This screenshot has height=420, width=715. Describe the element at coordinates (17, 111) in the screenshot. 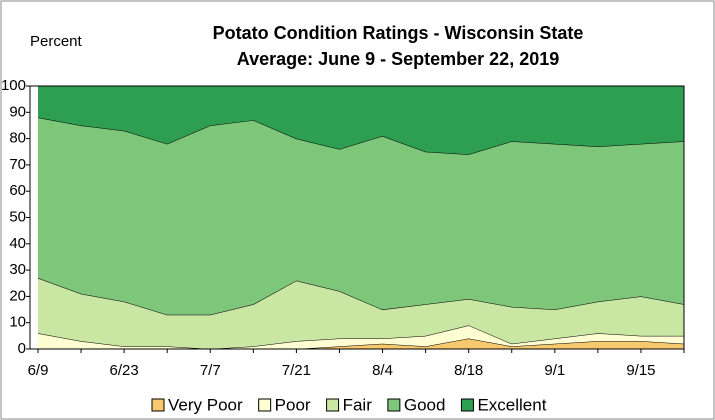

I see `y-tick-label: 90` at that location.